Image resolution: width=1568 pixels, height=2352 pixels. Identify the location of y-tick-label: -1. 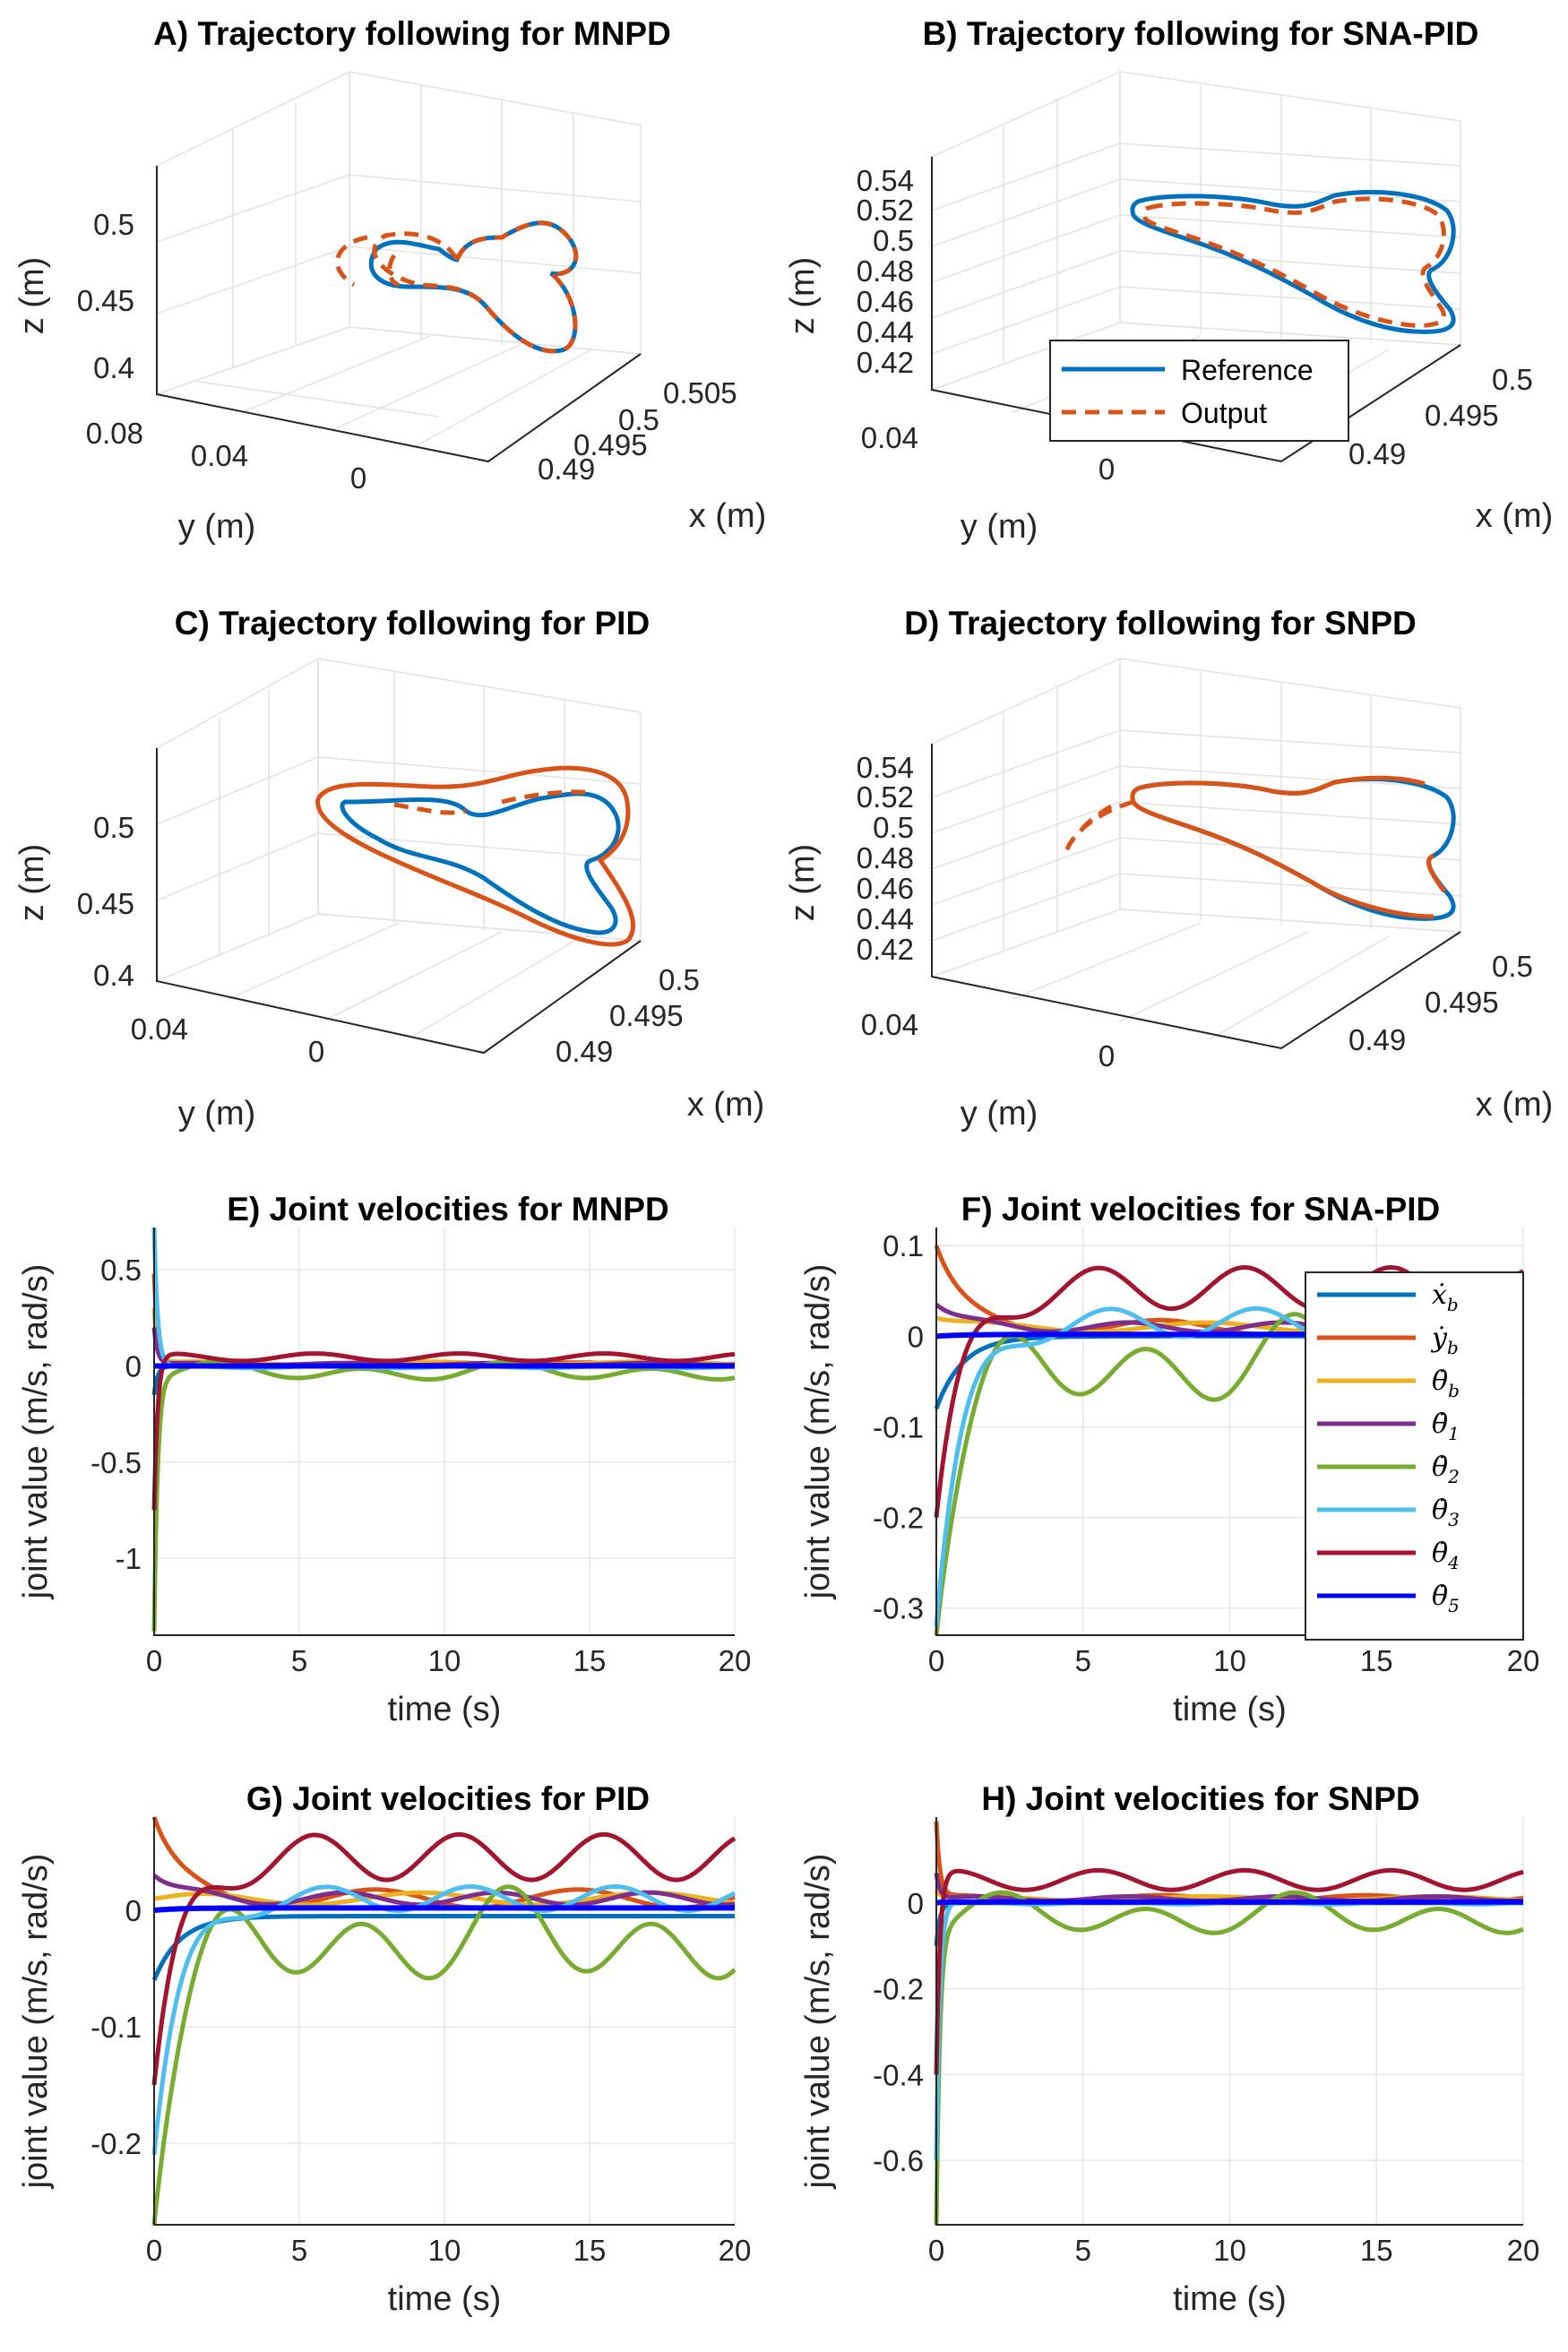
(129, 1559).